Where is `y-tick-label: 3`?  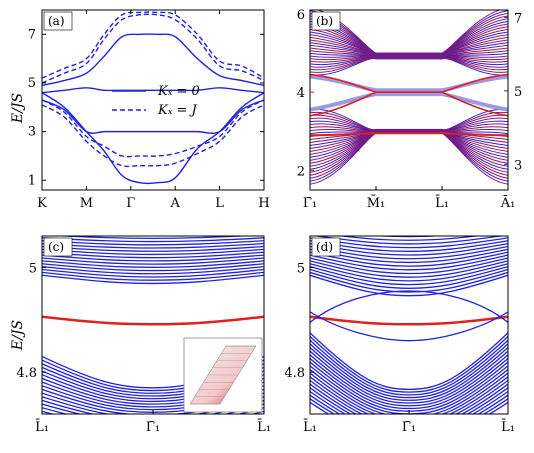
y-tick-label: 3 is located at coordinates (32, 132).